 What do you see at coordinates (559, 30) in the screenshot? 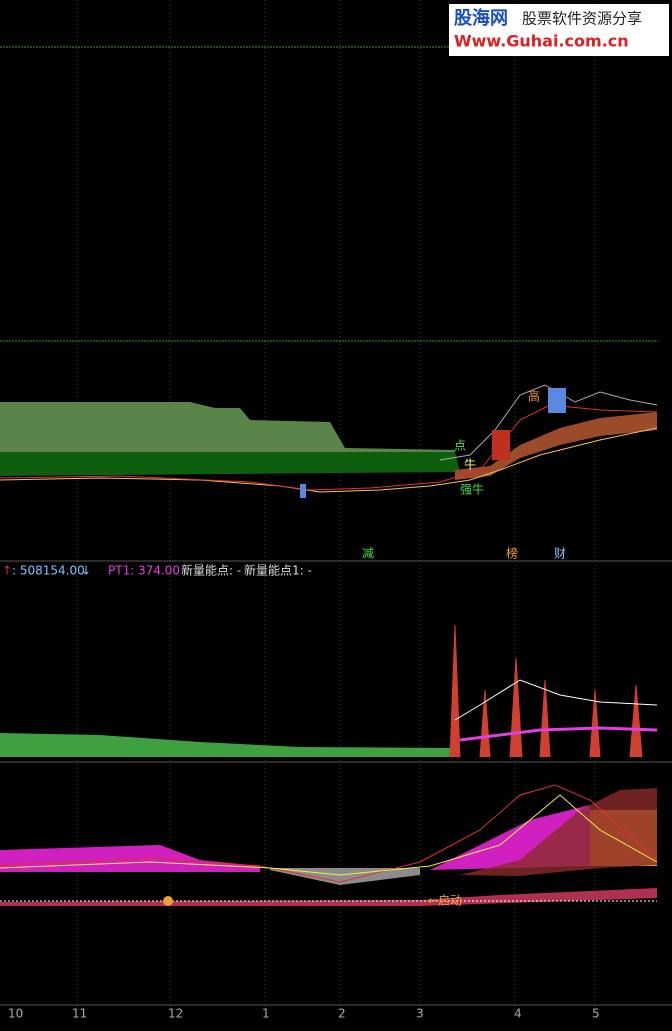
I see `watermark-box` at bounding box center [559, 30].